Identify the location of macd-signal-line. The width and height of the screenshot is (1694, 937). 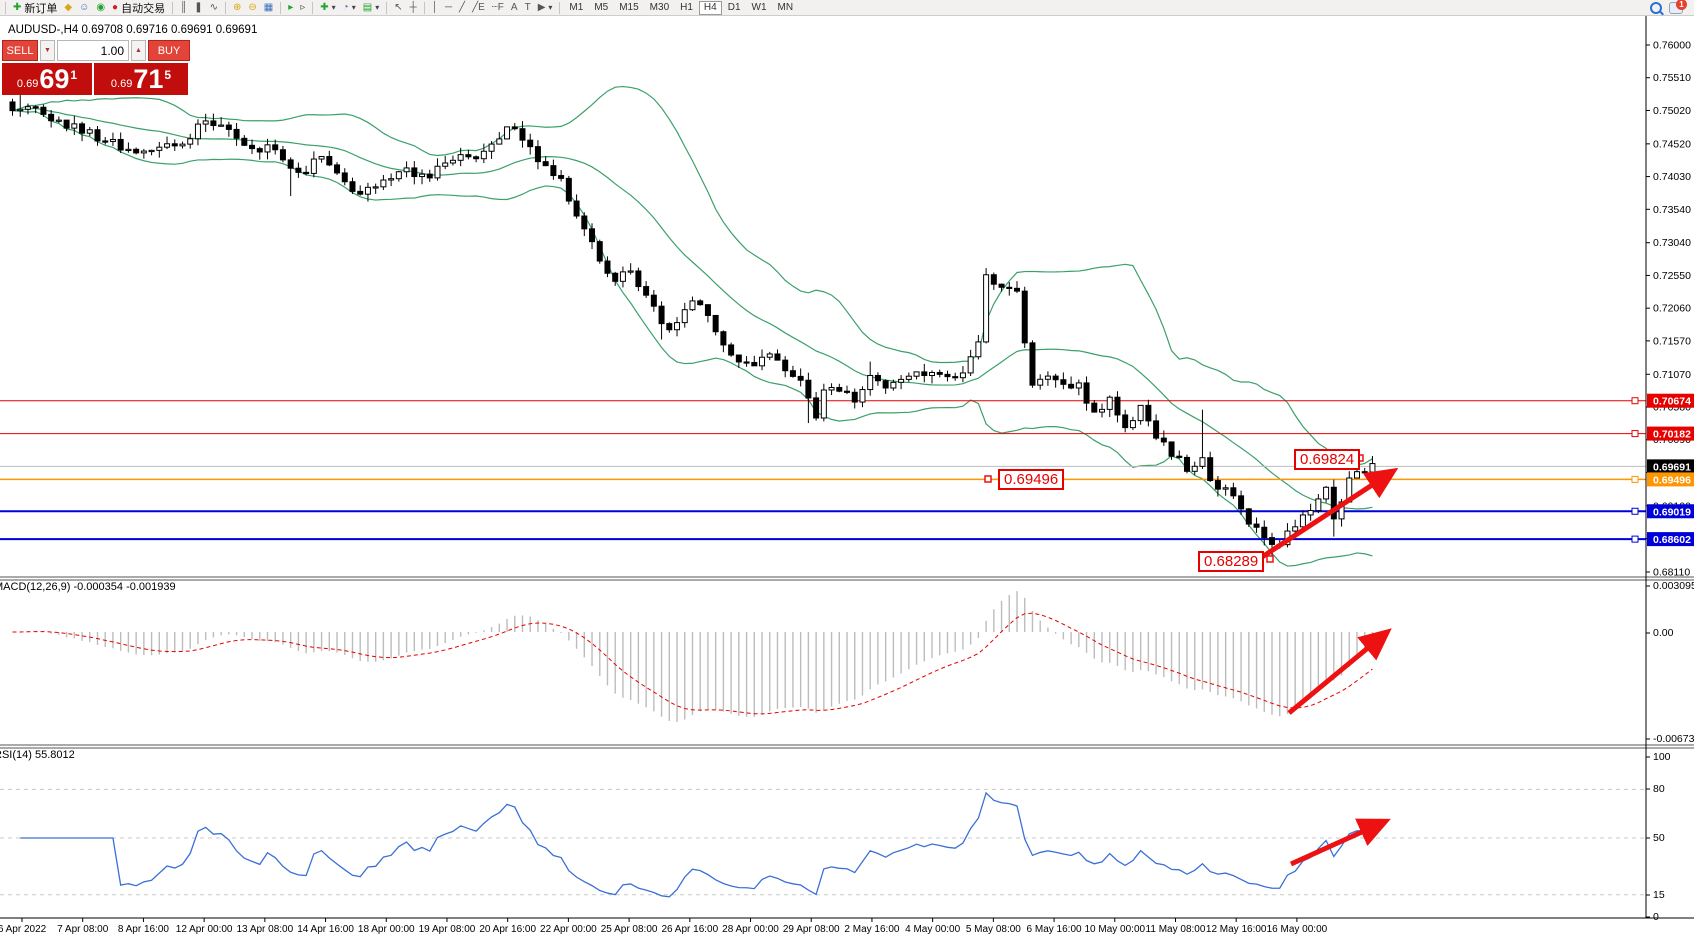
(692, 663).